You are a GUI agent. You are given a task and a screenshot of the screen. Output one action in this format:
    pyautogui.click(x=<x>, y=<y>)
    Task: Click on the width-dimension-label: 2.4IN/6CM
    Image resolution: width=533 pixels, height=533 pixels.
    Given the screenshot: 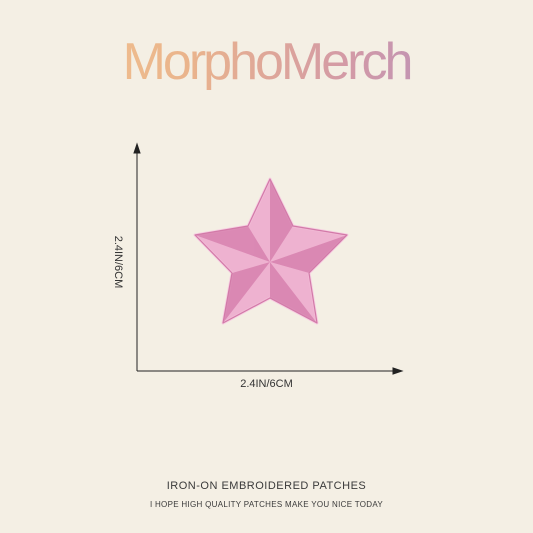 What is the action you would take?
    pyautogui.click(x=266, y=384)
    